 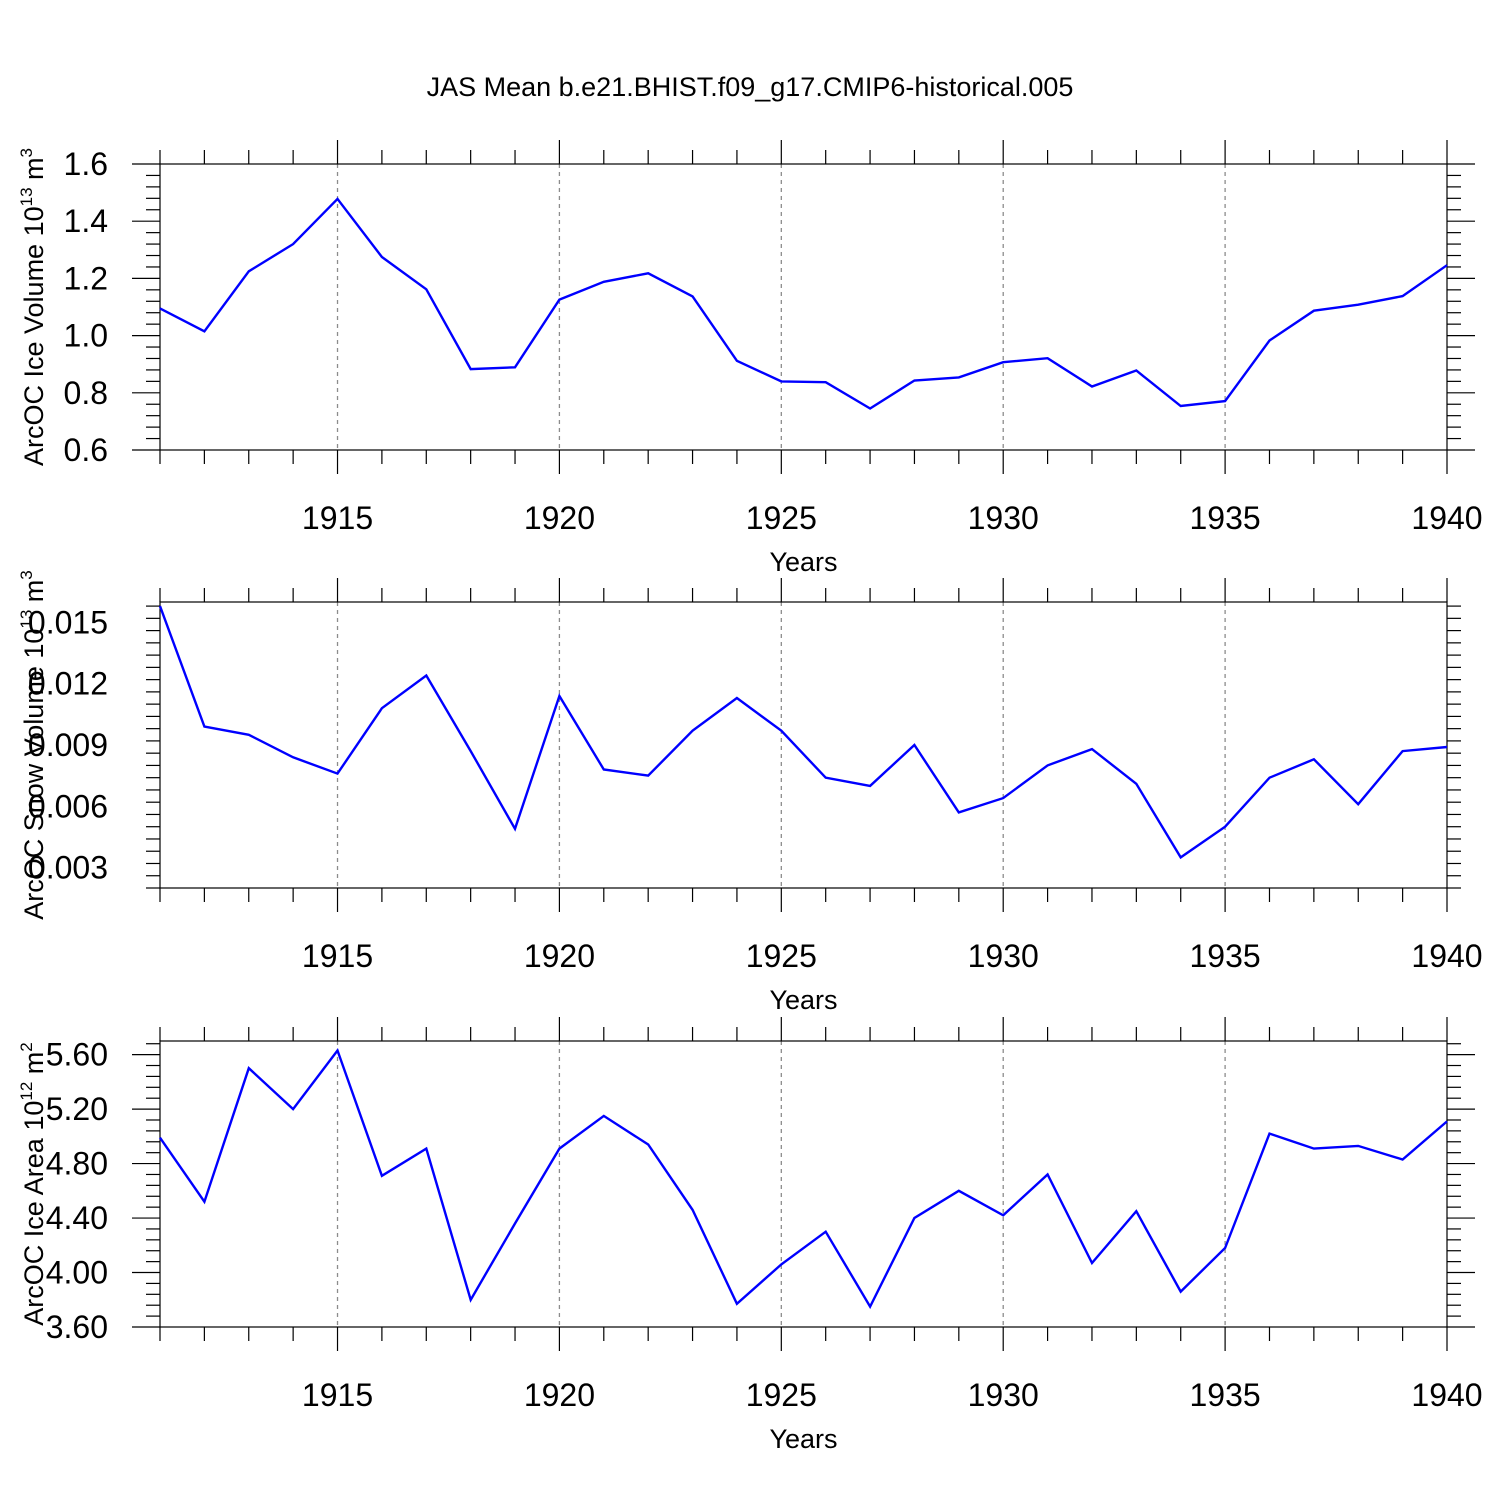 I want to click on data-point-1916, so click(x=382, y=1176).